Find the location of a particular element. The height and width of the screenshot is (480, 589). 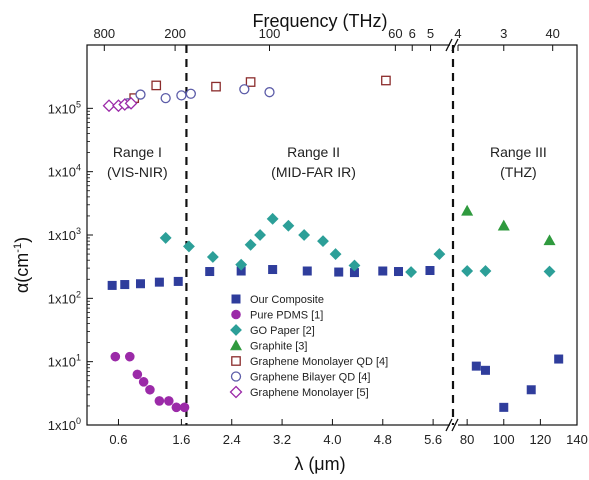

x-tick-label: 5.6 is located at coordinates (433, 439).